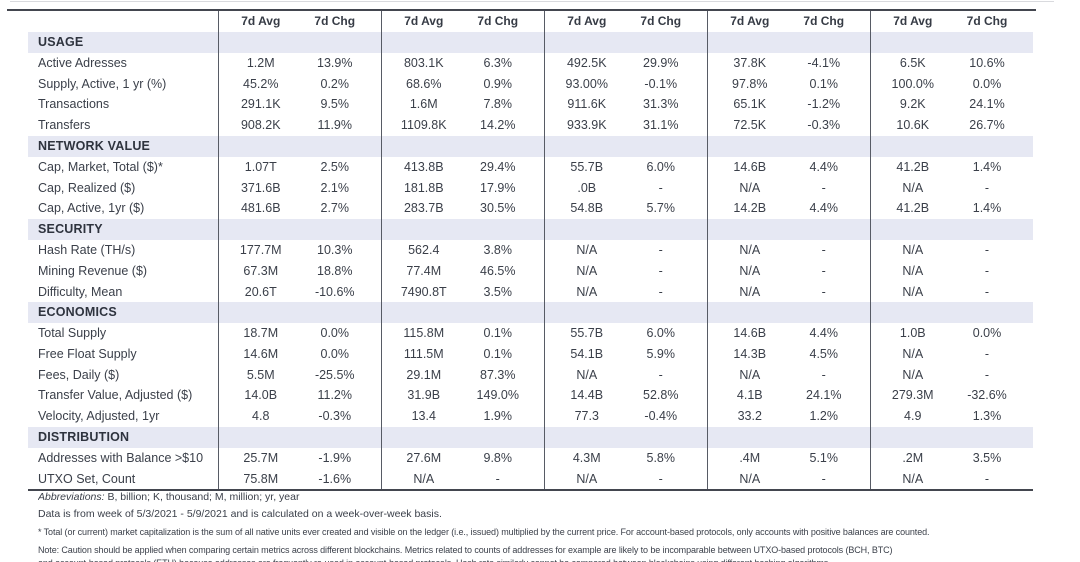 This screenshot has height=562, width=1080. What do you see at coordinates (912, 125) in the screenshot?
I see `cell-7d-avg: 10.6K` at bounding box center [912, 125].